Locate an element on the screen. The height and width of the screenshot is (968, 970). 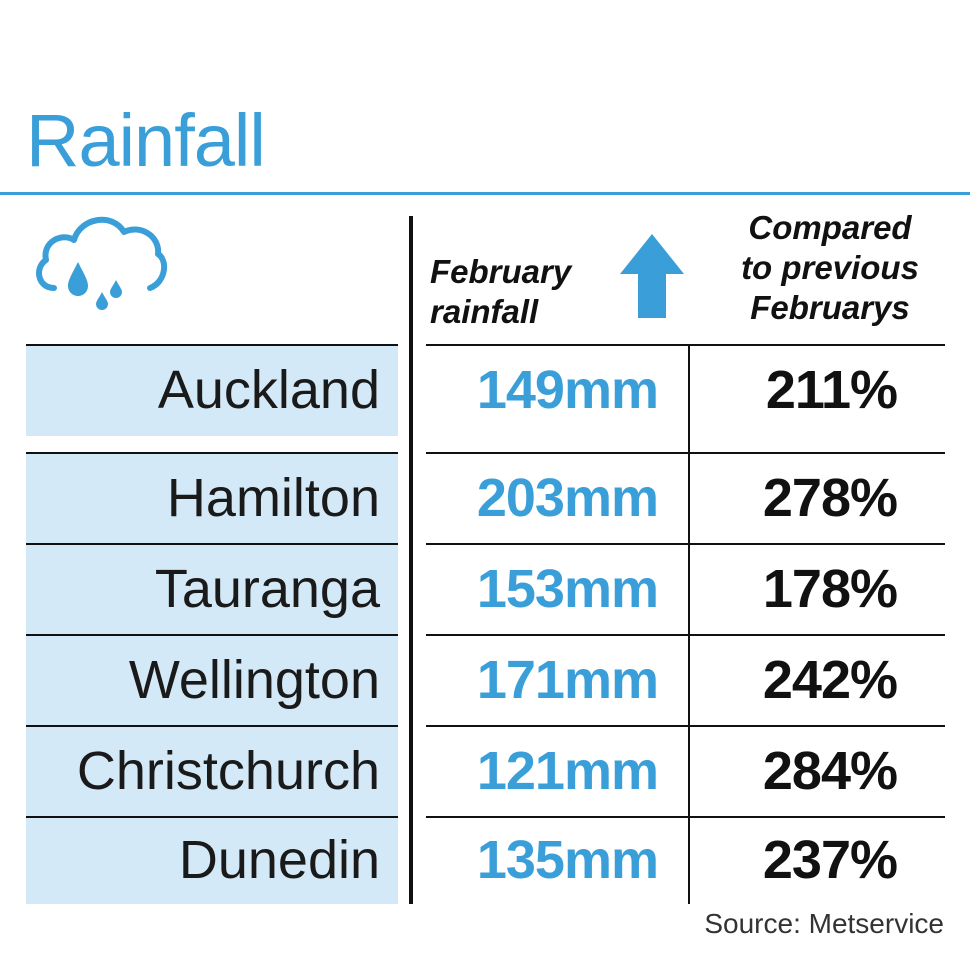
compared-value: 178% is located at coordinates (830, 589).